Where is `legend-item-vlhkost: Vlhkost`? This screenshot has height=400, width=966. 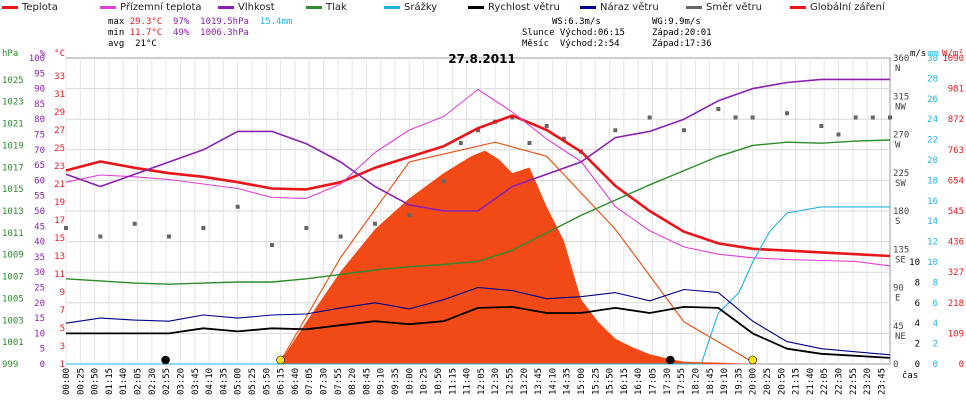 legend-item-vlhkost: Vlhkost is located at coordinates (246, 7).